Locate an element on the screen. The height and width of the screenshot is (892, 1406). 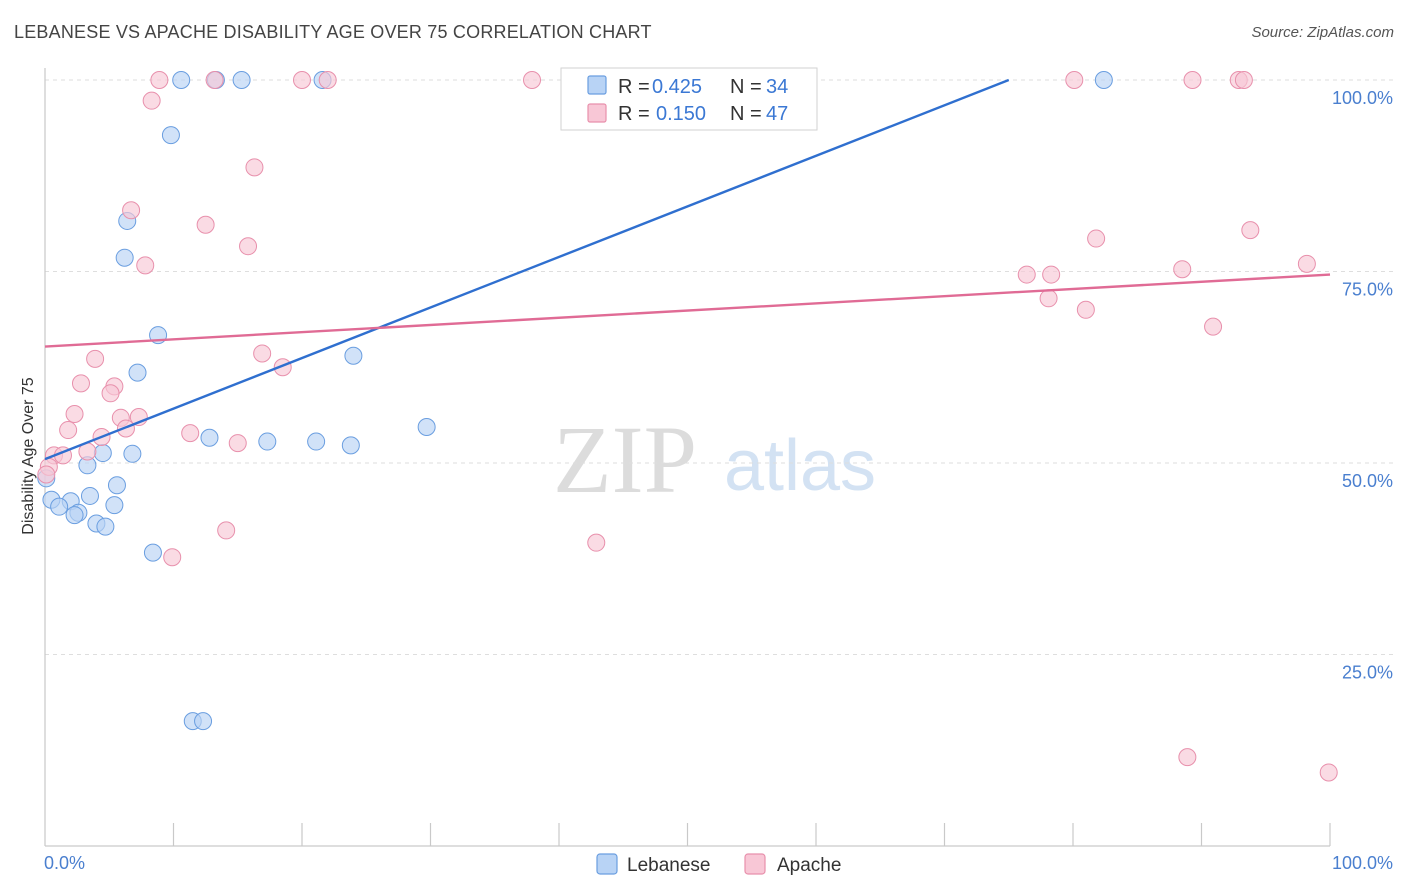
watermark: ZIP atlas is located at coordinates (714, 459).